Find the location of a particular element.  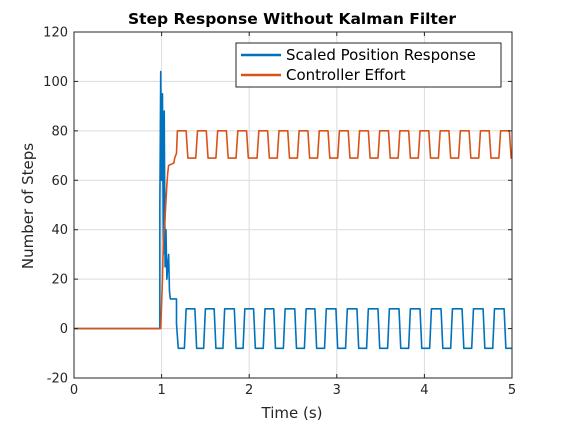

y-axis-label: Number of Steps is located at coordinates (28, 206).